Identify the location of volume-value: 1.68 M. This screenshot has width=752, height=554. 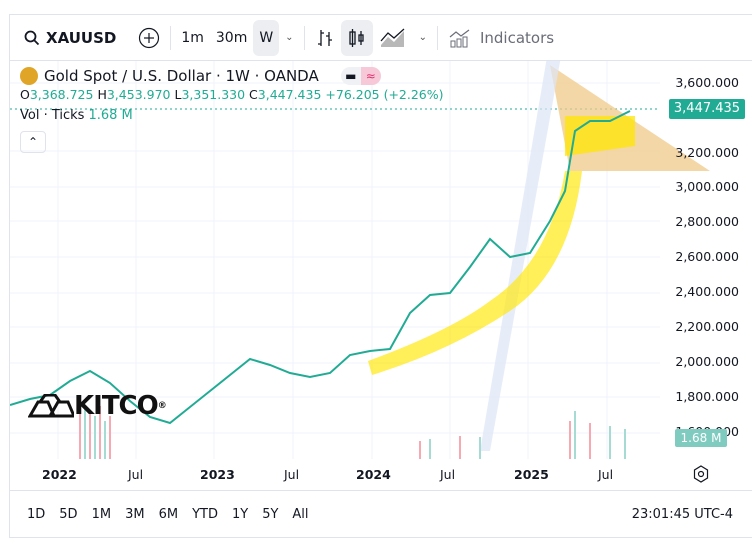
(110, 115).